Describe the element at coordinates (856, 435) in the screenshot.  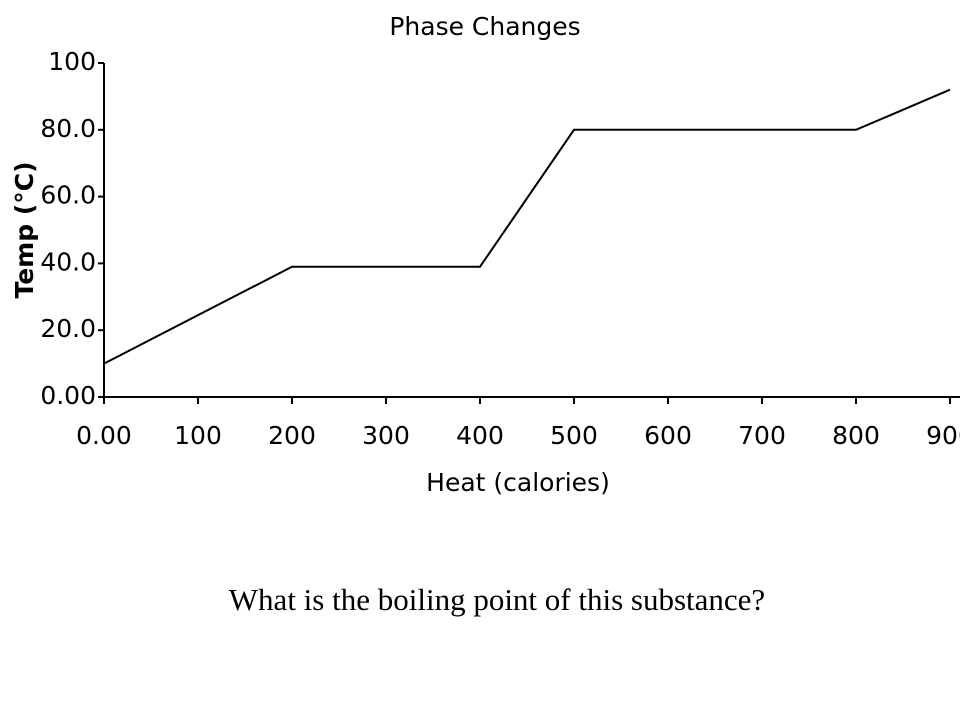
I see `x-tick-label: 800` at that location.